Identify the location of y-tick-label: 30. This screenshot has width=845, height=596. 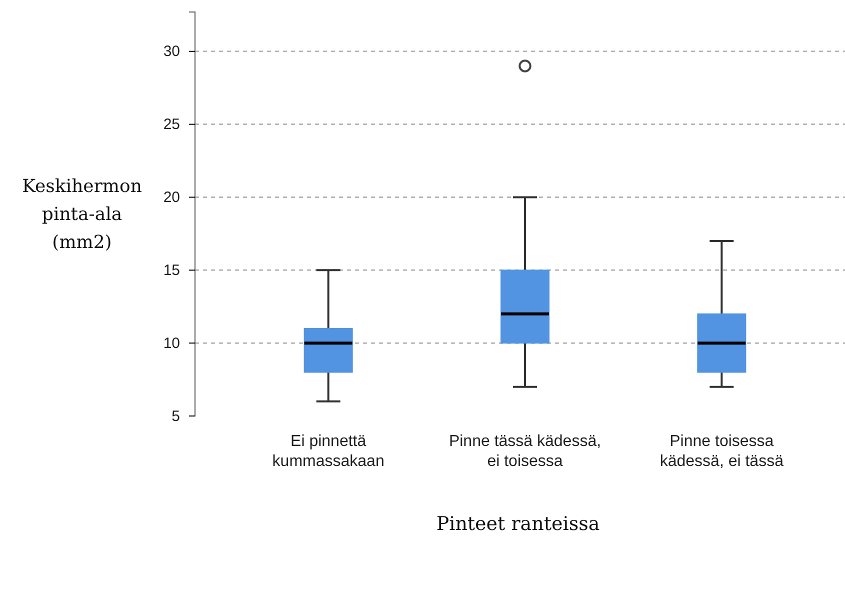
(171, 51).